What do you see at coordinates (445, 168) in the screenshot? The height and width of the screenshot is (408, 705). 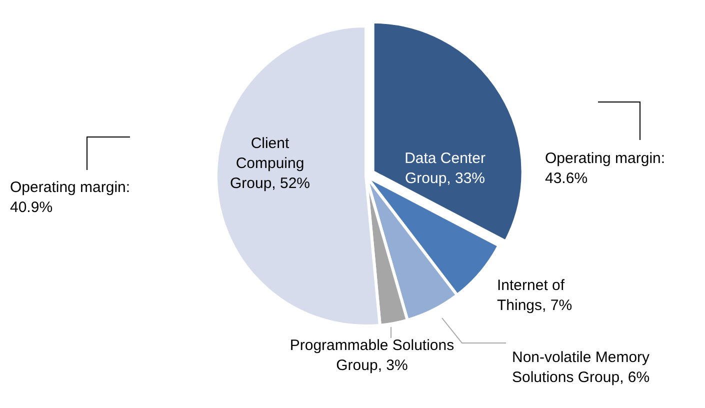 I see `slice-label: Data Center Group, 33%` at bounding box center [445, 168].